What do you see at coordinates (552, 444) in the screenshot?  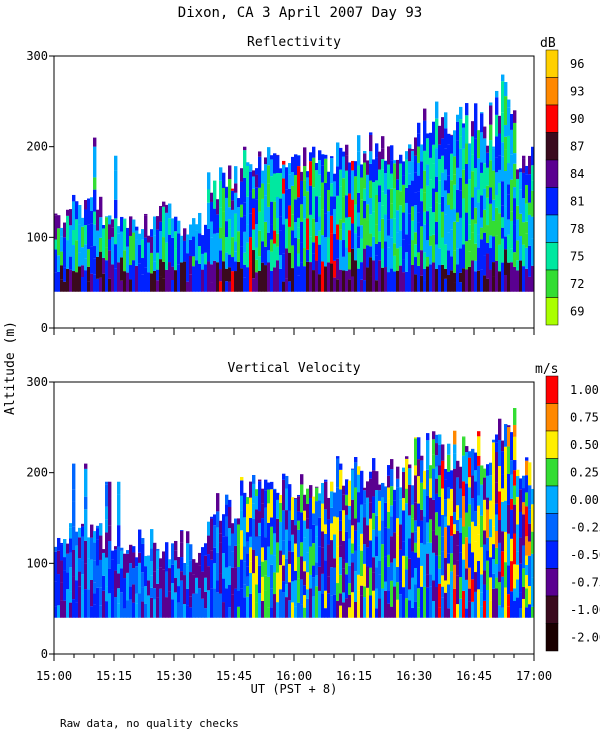 I see `colorbar-swatch` at bounding box center [552, 444].